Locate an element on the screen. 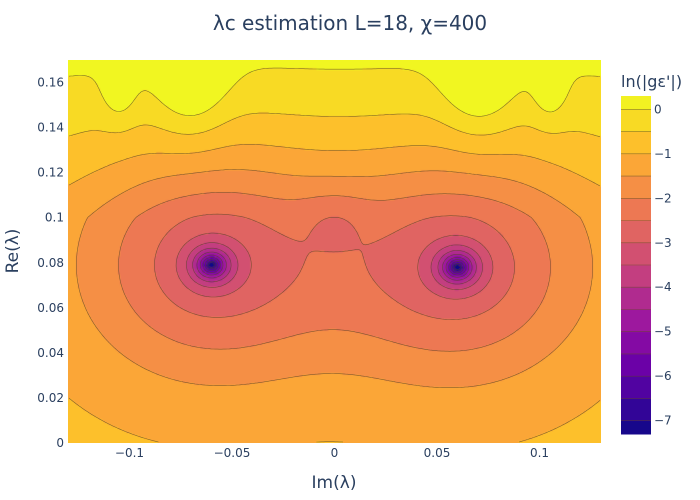 The width and height of the screenshot is (700, 500). colorbar-tick-label: −3 is located at coordinates (663, 243).